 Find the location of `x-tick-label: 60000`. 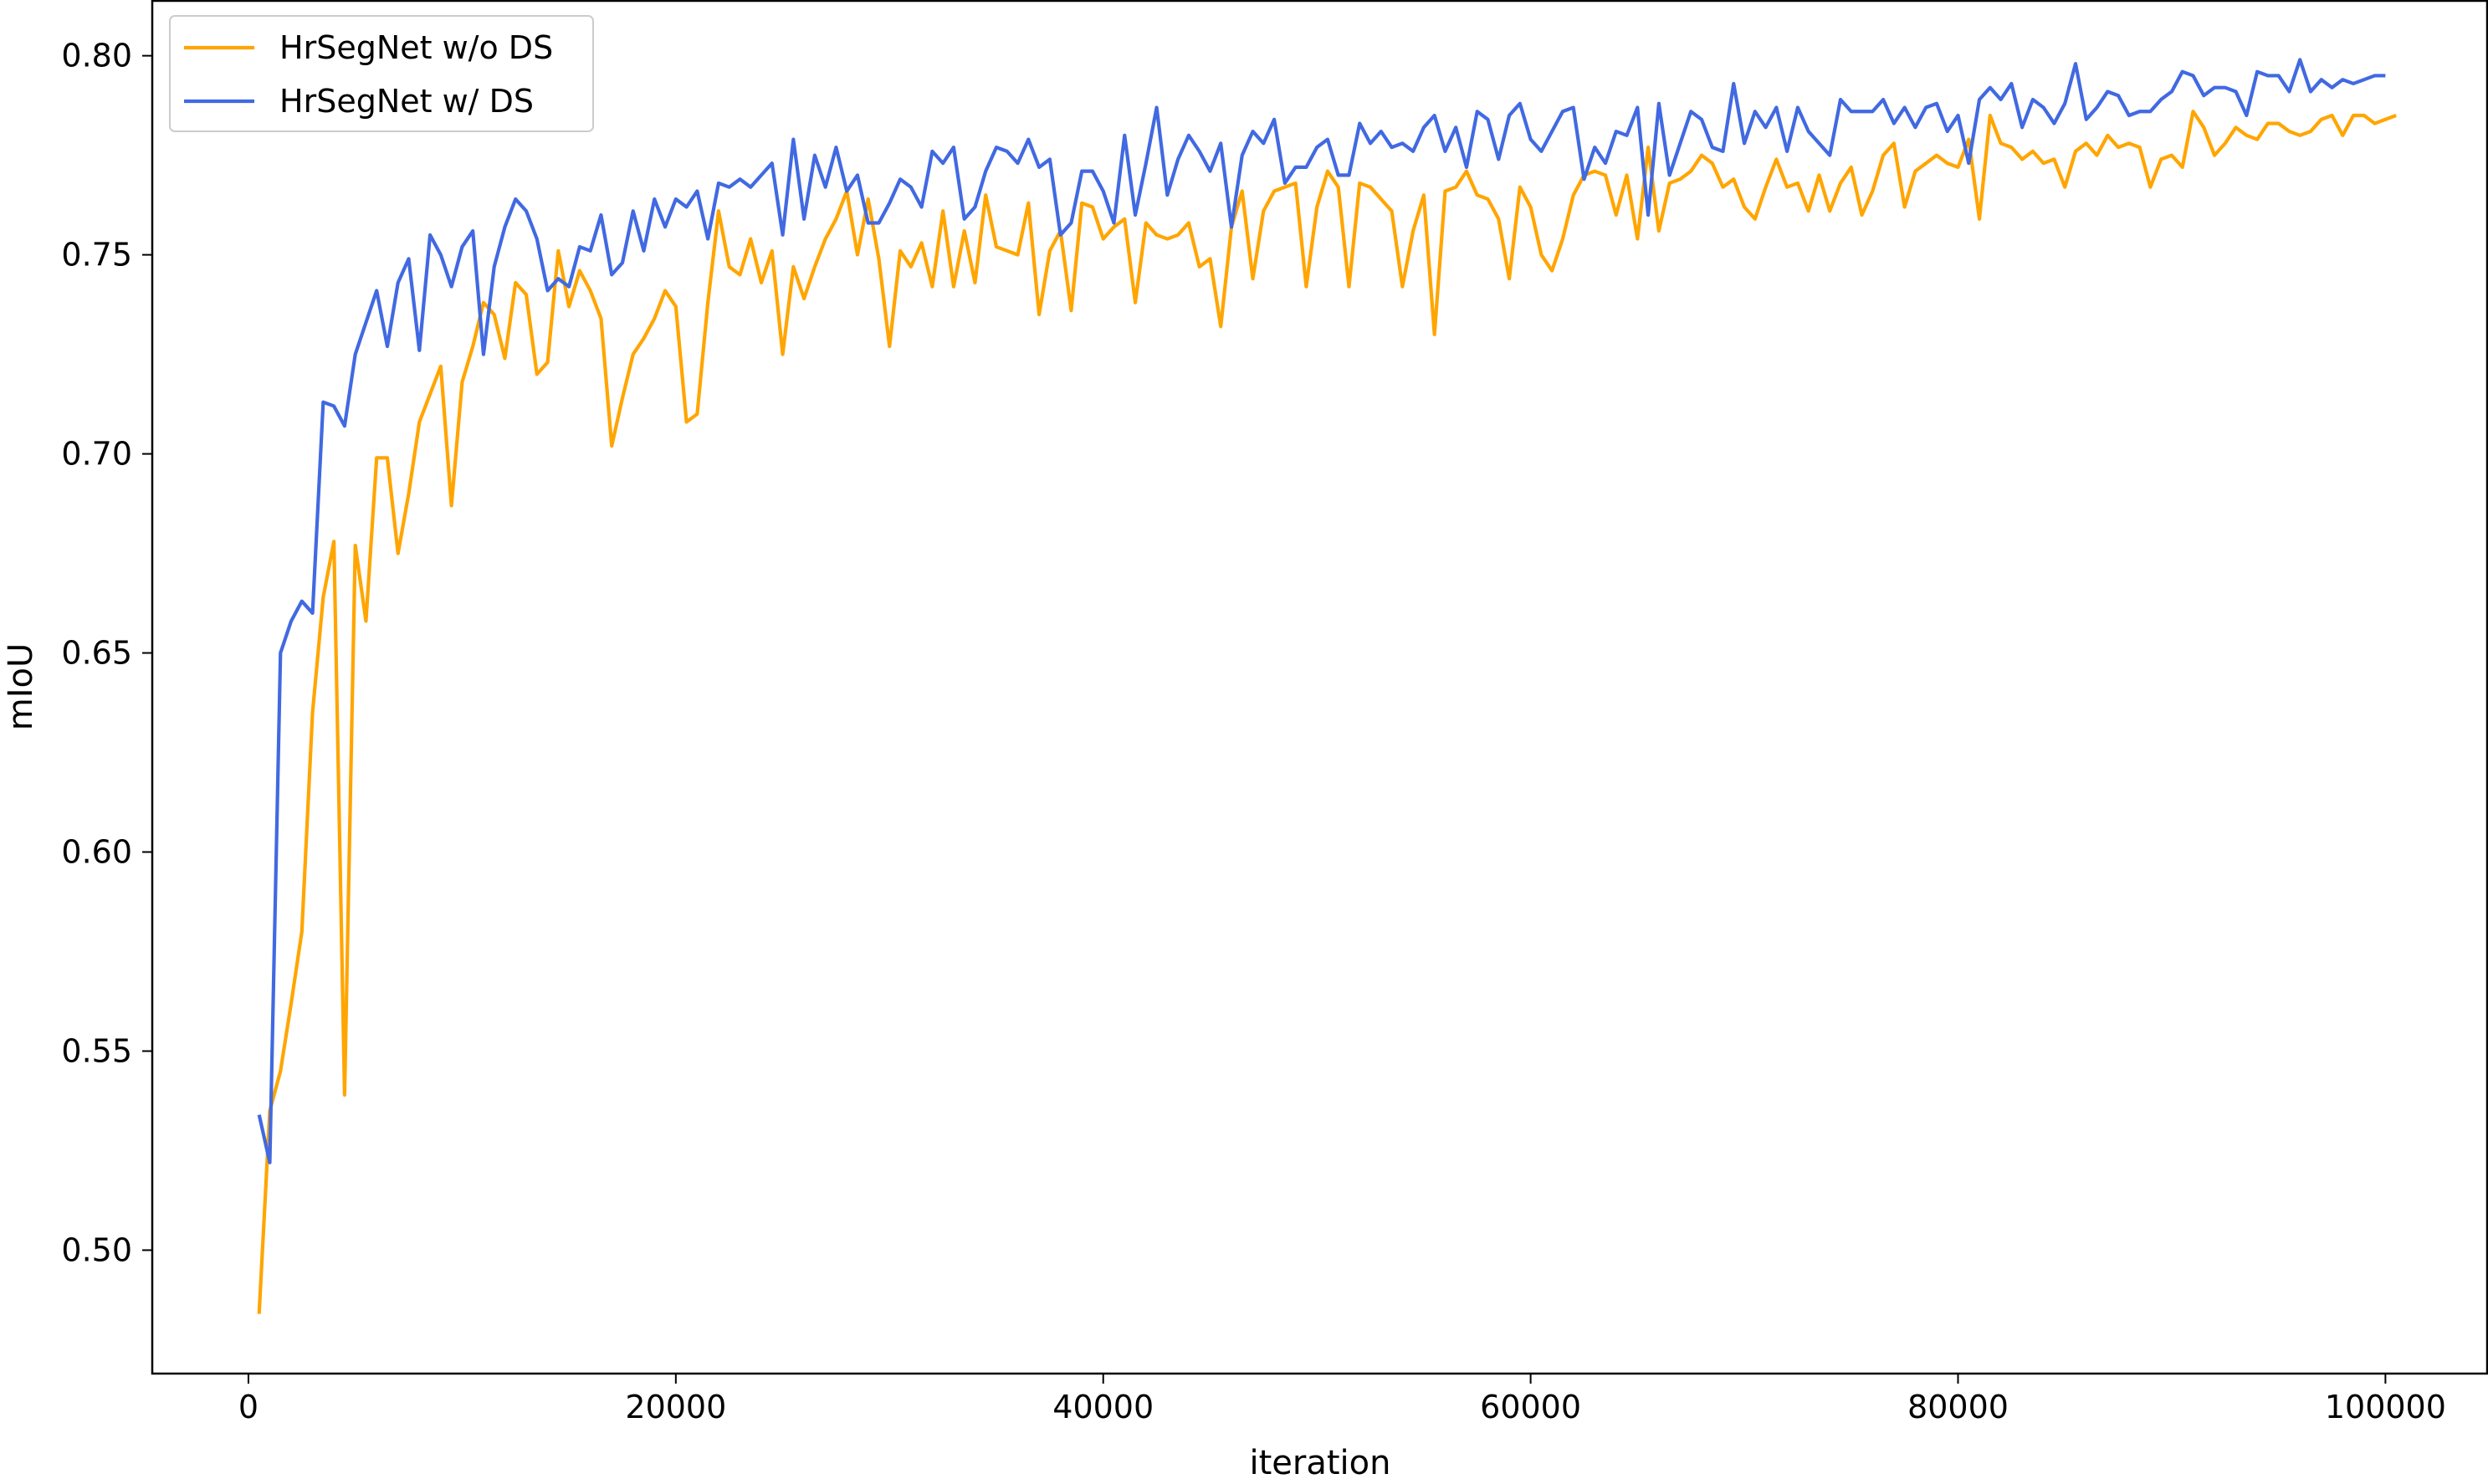

x-tick-label: 60000 is located at coordinates (1530, 1407).